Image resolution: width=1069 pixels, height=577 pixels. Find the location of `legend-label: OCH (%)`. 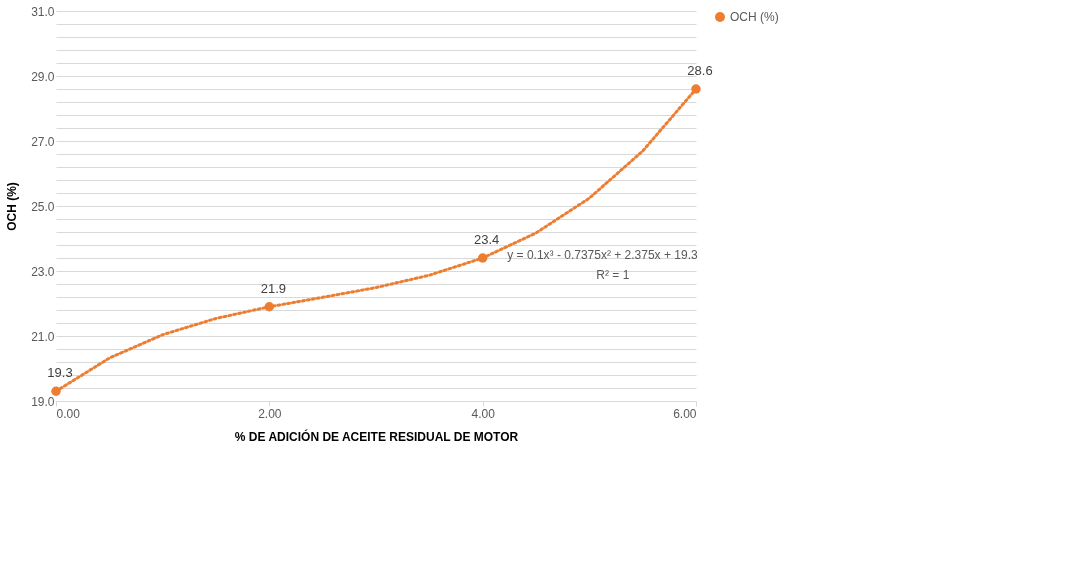

legend-label: OCH (%) is located at coordinates (754, 17).